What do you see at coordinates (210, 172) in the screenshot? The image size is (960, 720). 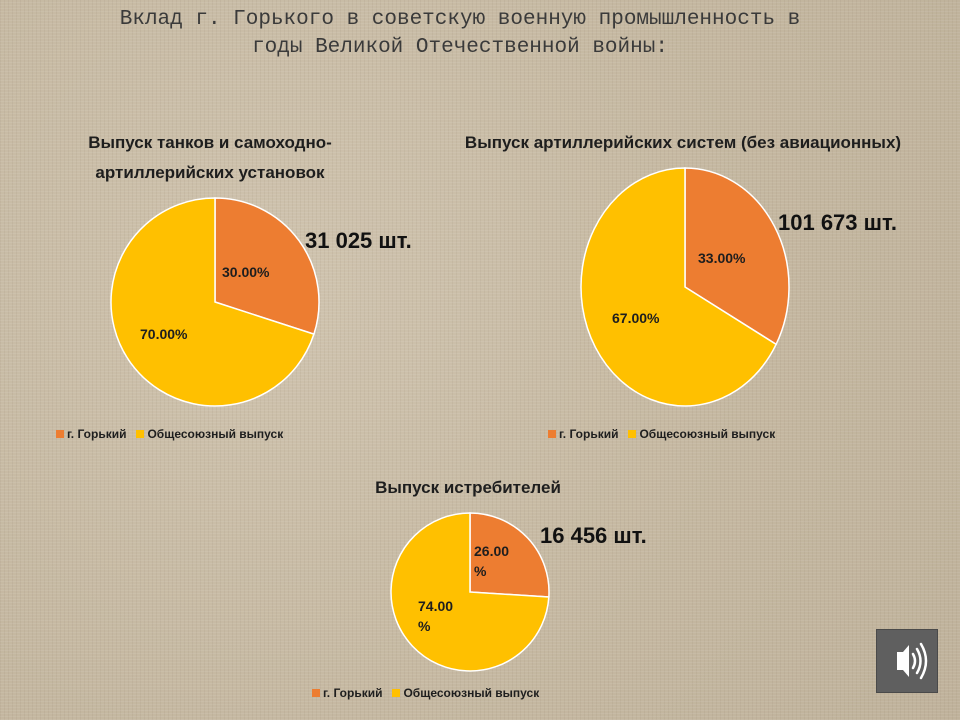 I see `chart-title-line: артиллерийских установок` at bounding box center [210, 172].